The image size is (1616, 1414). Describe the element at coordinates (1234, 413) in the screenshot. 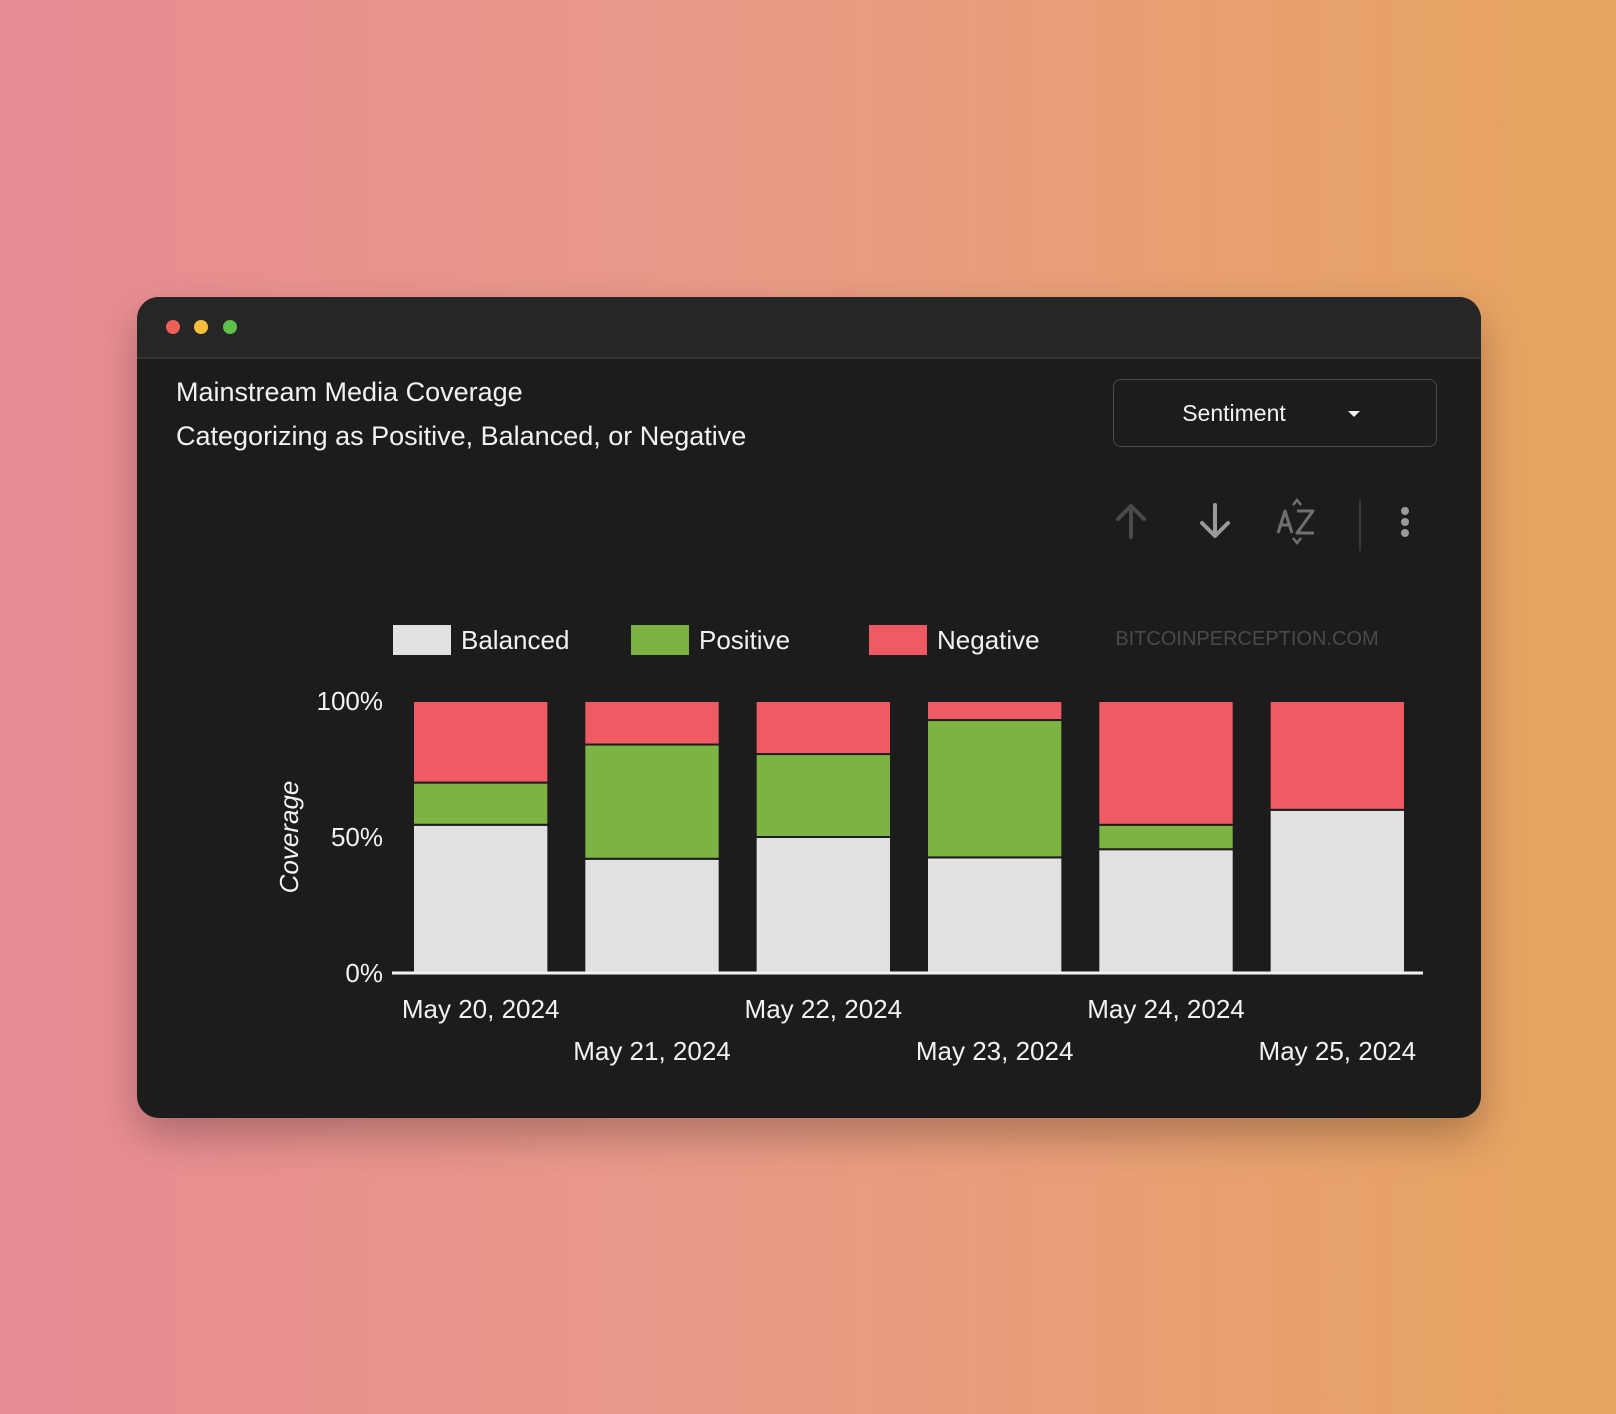

I see `dropdown-label: Sentiment` at that location.